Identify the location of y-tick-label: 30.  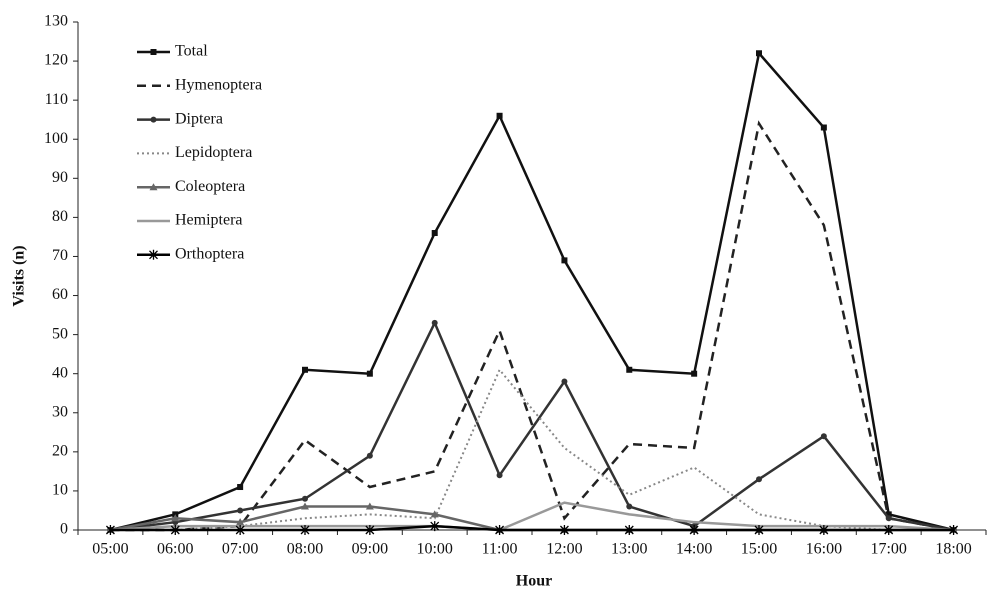
(60, 411).